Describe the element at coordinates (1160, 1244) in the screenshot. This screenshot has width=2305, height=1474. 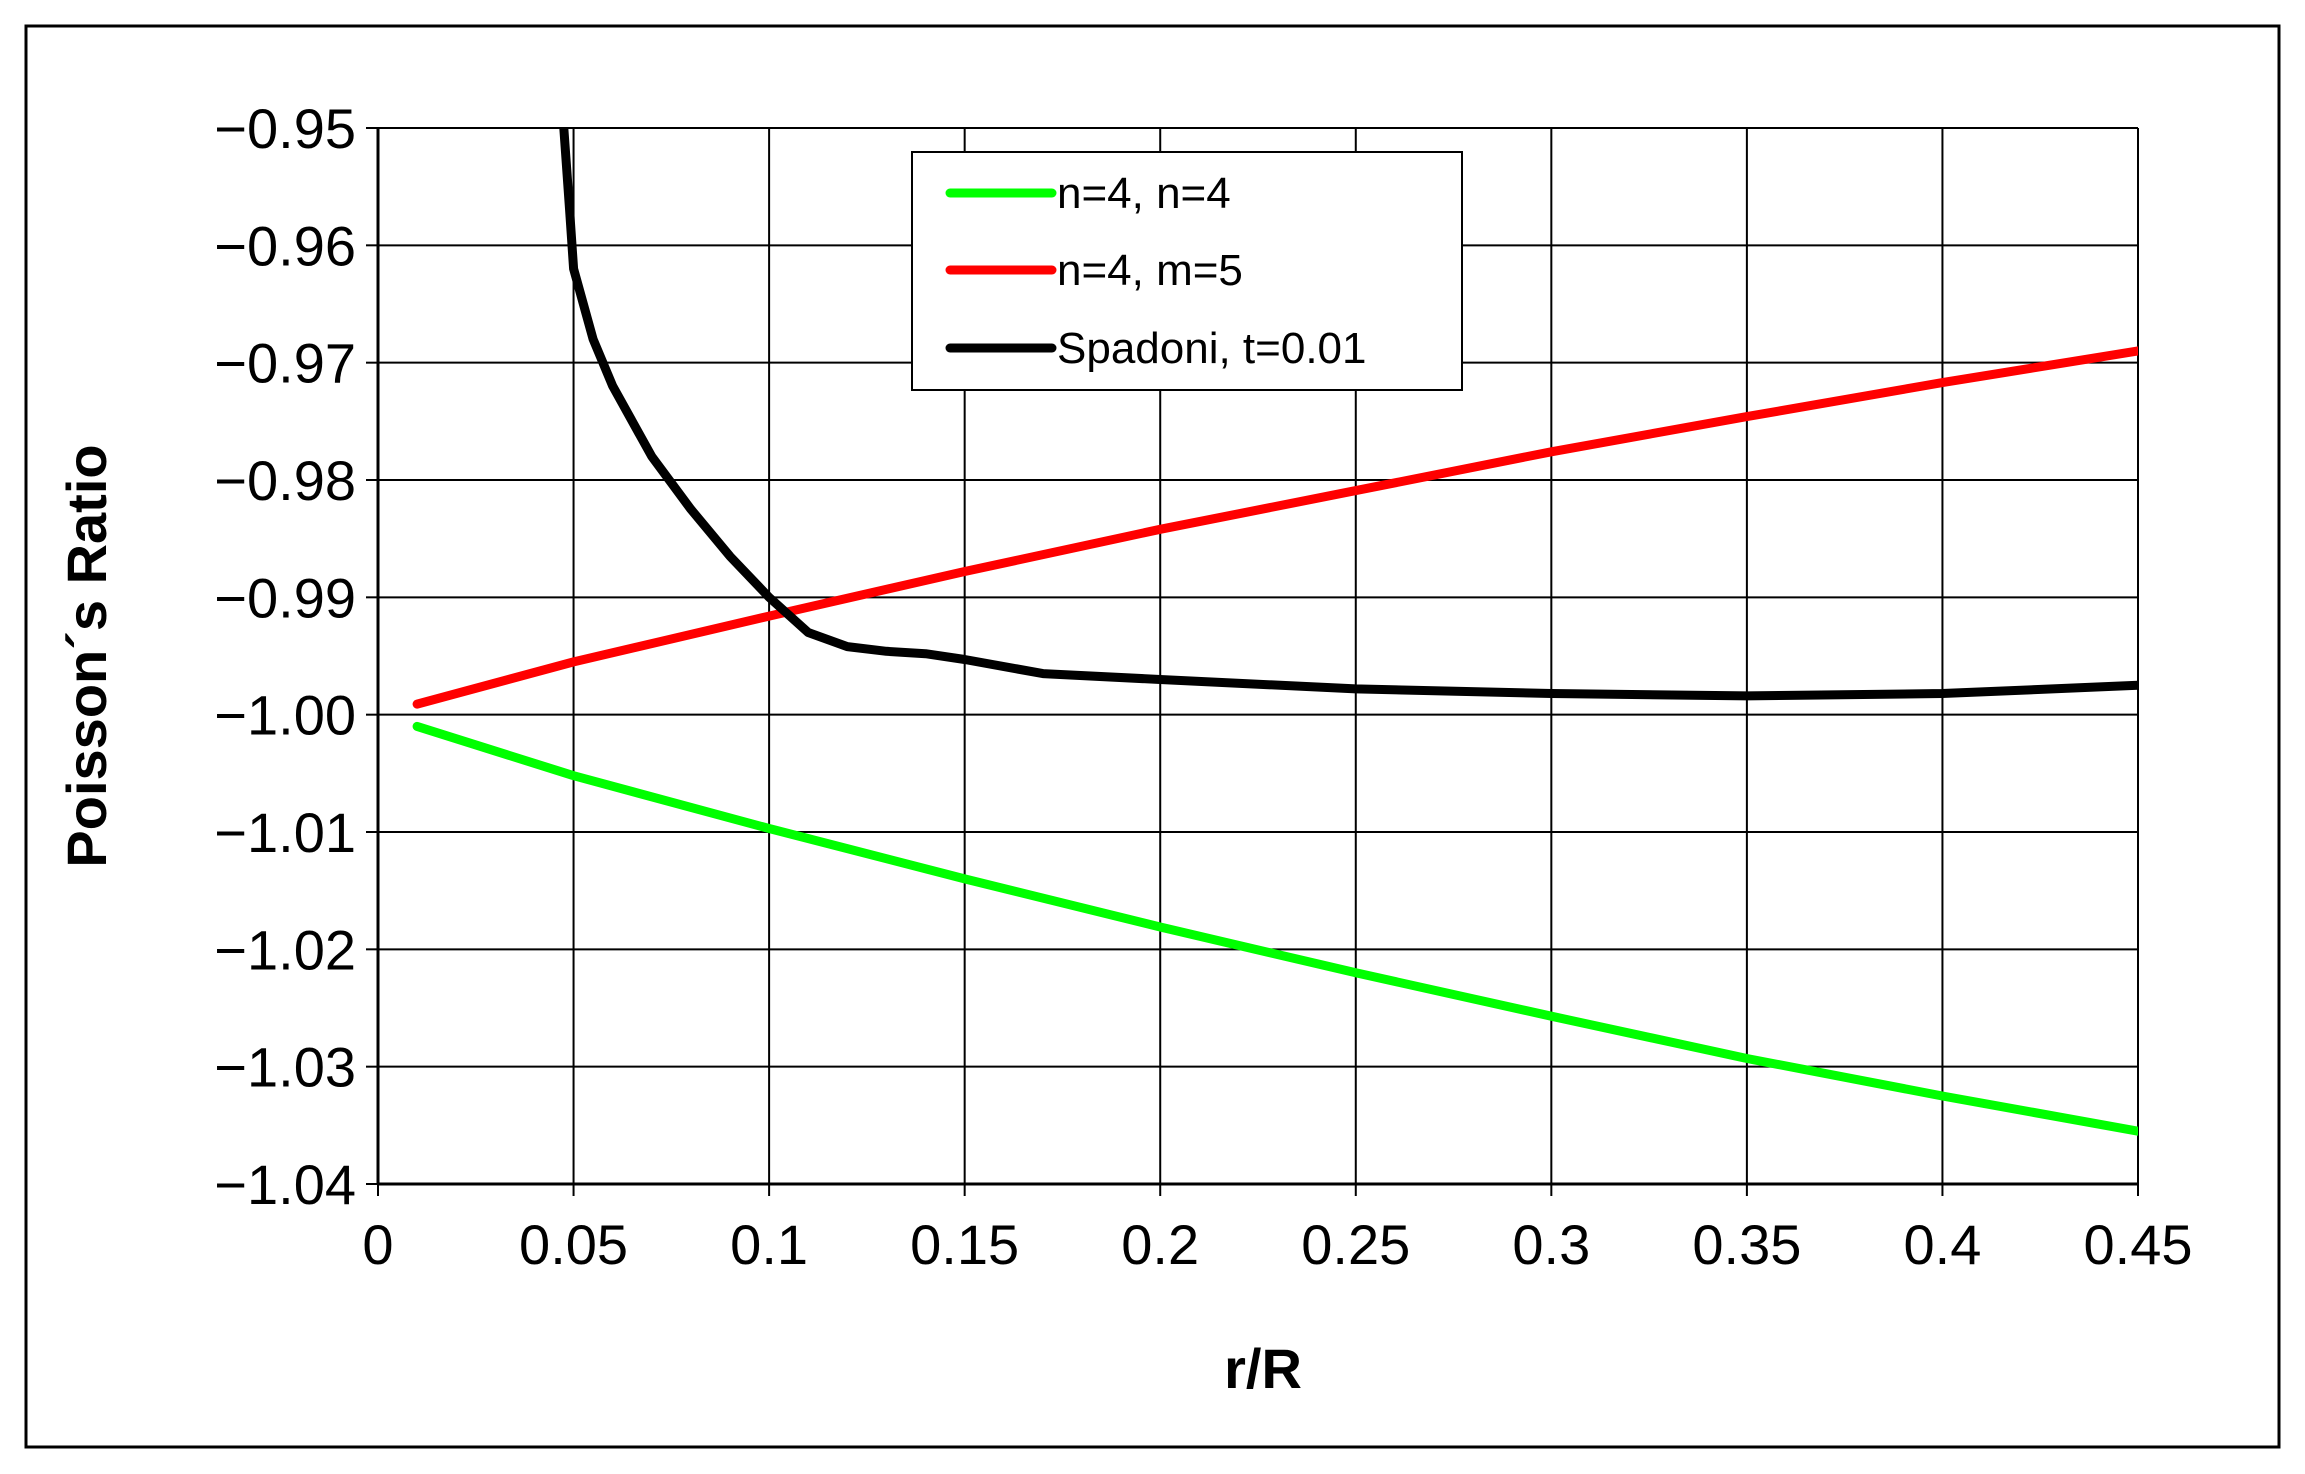
I see `x-tick-label: 0.2` at that location.